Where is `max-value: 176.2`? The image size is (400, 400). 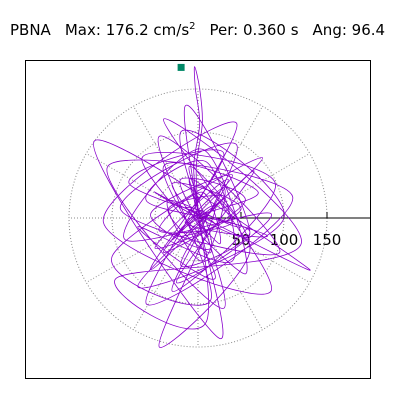 max-value: 176.2 is located at coordinates (127, 30).